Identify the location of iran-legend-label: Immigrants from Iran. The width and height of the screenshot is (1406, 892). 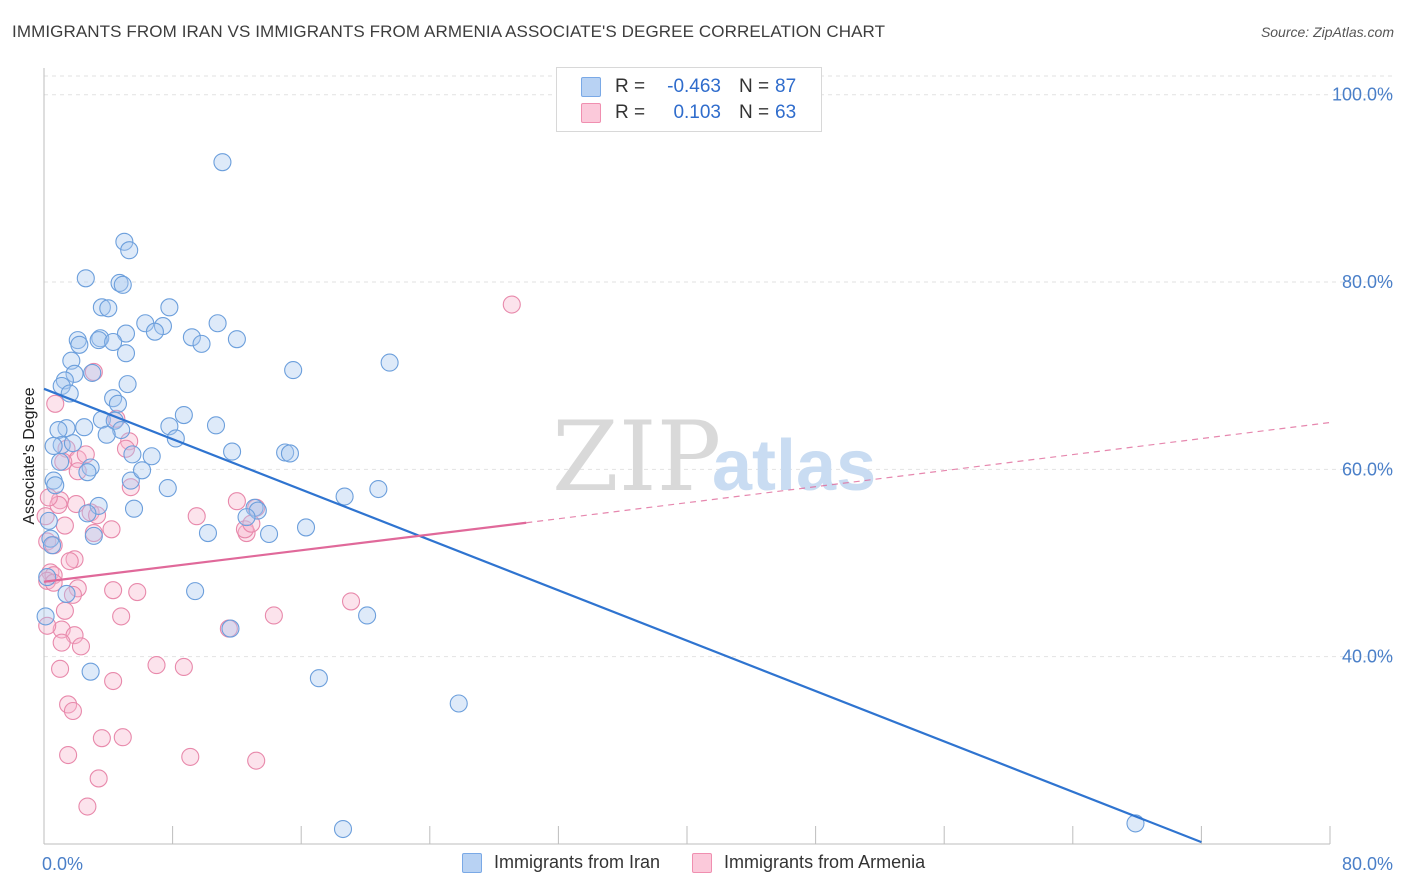
(577, 862).